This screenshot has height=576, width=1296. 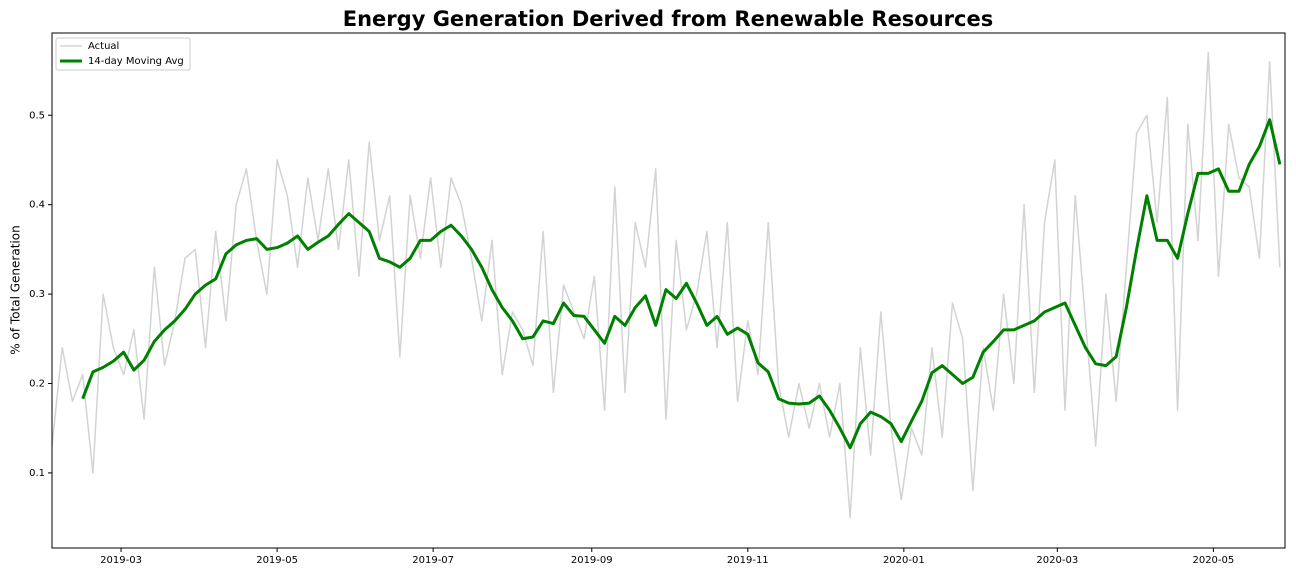 I want to click on x-tick-label: 2019-09, so click(x=592, y=560).